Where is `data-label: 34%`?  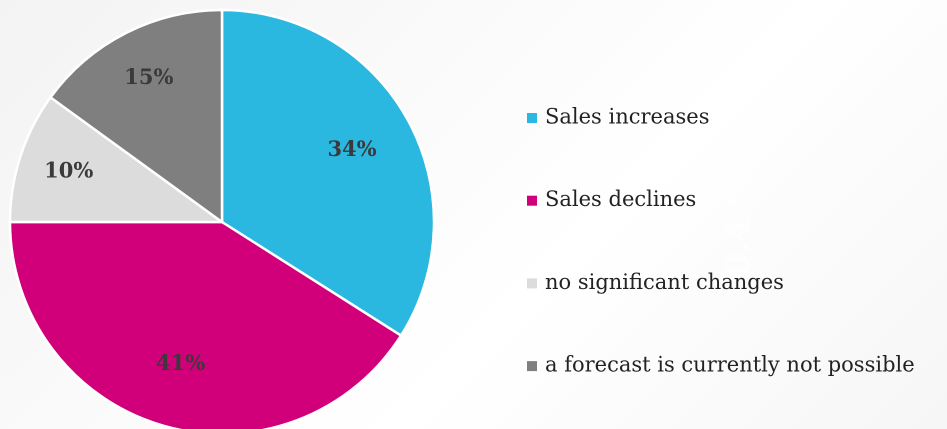 data-label: 34% is located at coordinates (351, 148).